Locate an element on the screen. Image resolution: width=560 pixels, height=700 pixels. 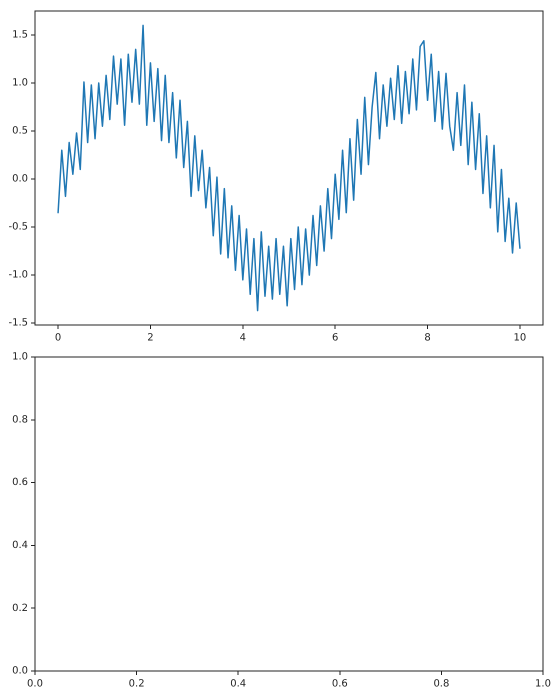
y-tick-label: -1.5 is located at coordinates (18, 323).